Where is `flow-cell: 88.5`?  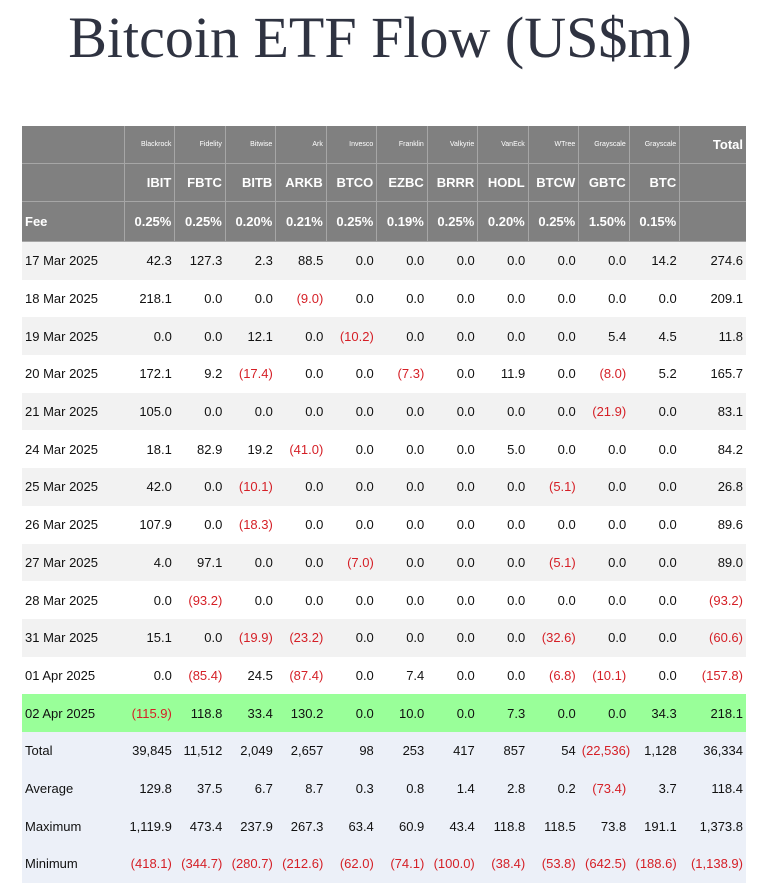
flow-cell: 88.5 is located at coordinates (301, 260).